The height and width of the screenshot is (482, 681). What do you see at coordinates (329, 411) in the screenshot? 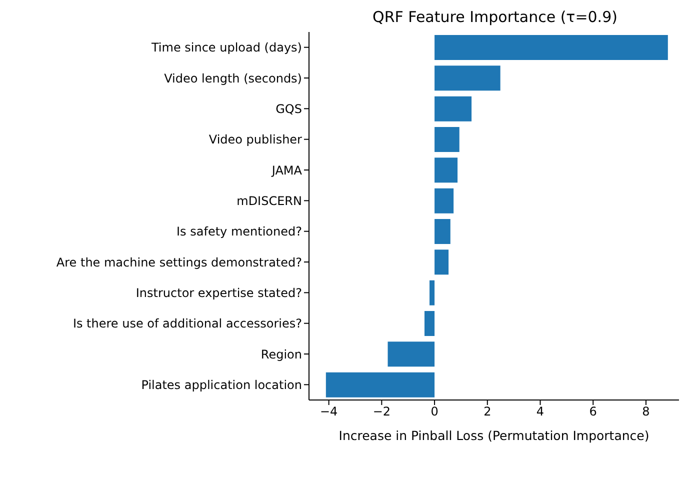
I see `x-tick-label: −4` at bounding box center [329, 411].